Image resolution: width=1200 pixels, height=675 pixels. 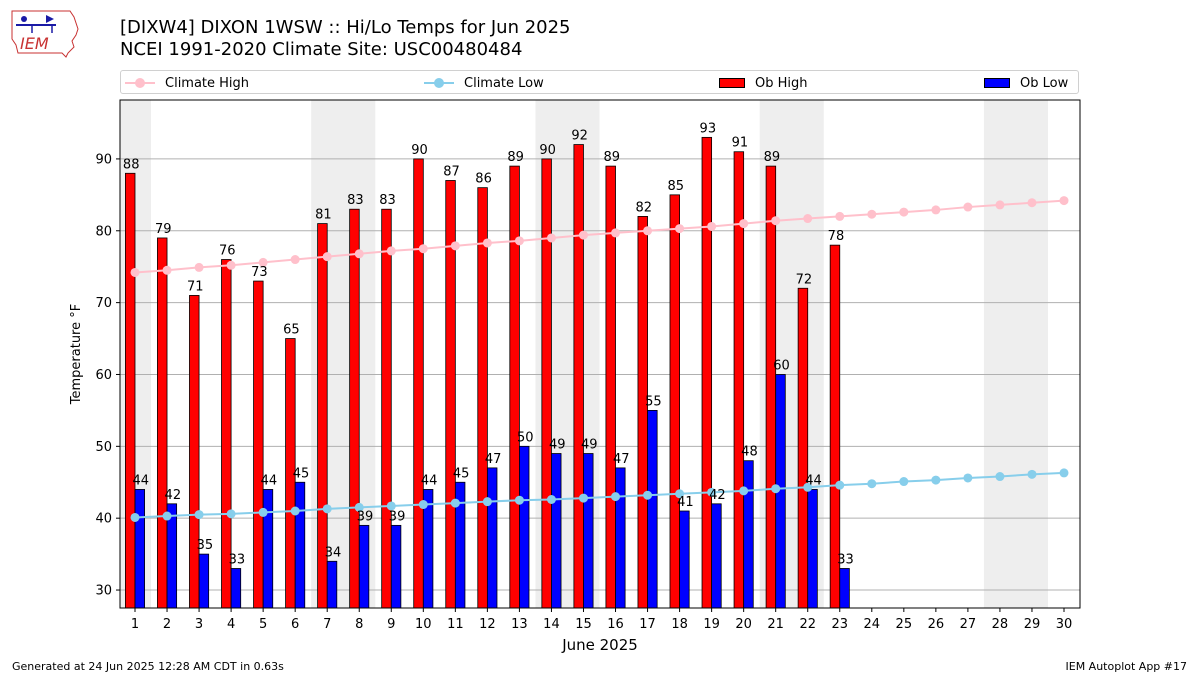 What do you see at coordinates (423, 624) in the screenshot?
I see `x-tick-label: 10` at bounding box center [423, 624].